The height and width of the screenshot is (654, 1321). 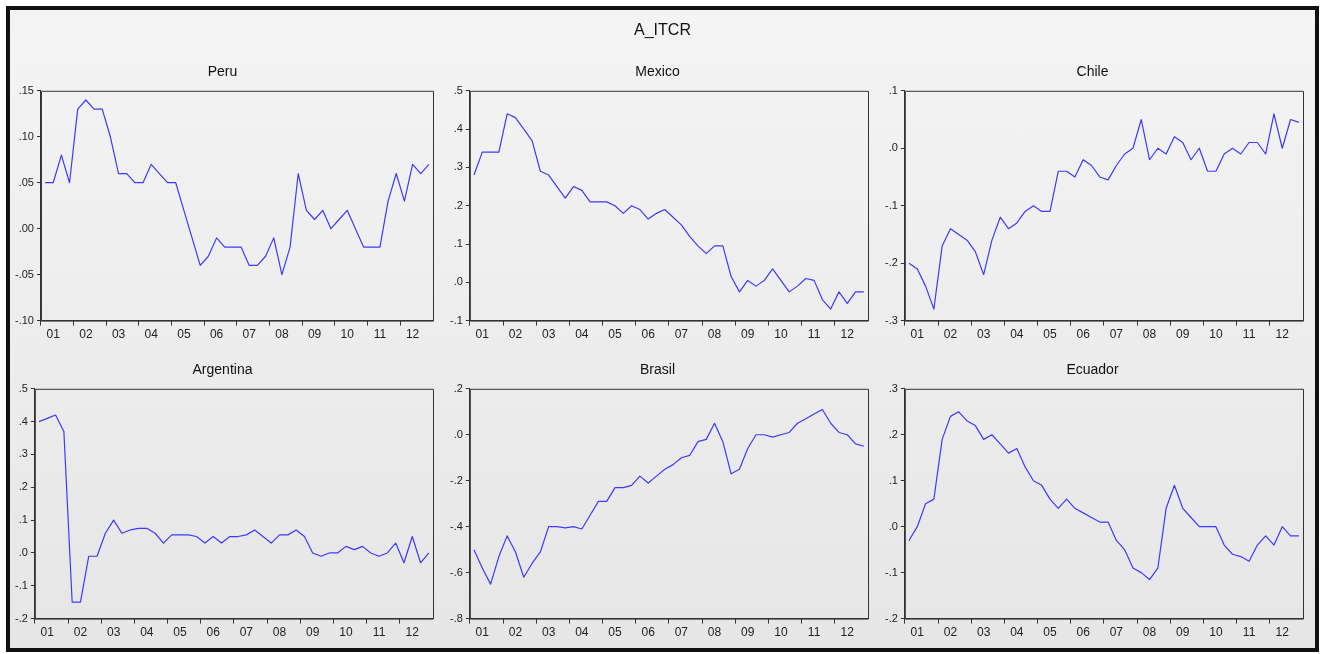 I want to click on y-tick-label: -.05, so click(x=24, y=273).